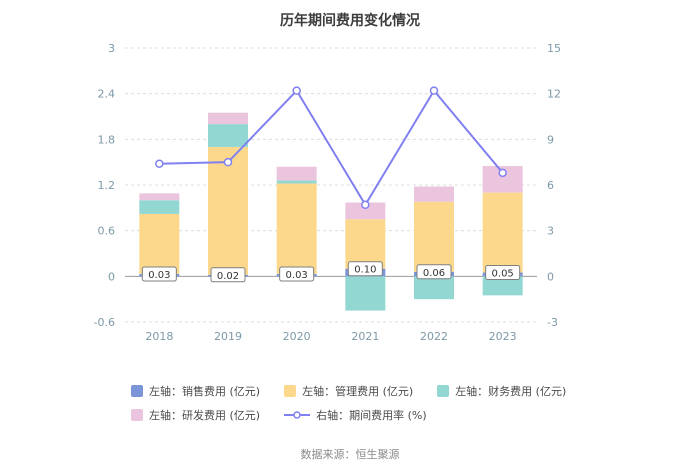 Image resolution: width=700 pixels, height=473 pixels. What do you see at coordinates (503, 336) in the screenshot?
I see `x-axis-category-label: 2023` at bounding box center [503, 336].